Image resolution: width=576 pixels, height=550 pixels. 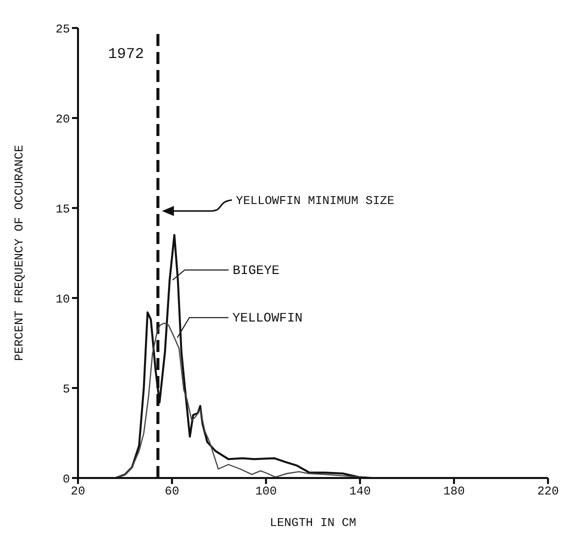 I want to click on y-tick-label: 25, so click(x=63, y=29).